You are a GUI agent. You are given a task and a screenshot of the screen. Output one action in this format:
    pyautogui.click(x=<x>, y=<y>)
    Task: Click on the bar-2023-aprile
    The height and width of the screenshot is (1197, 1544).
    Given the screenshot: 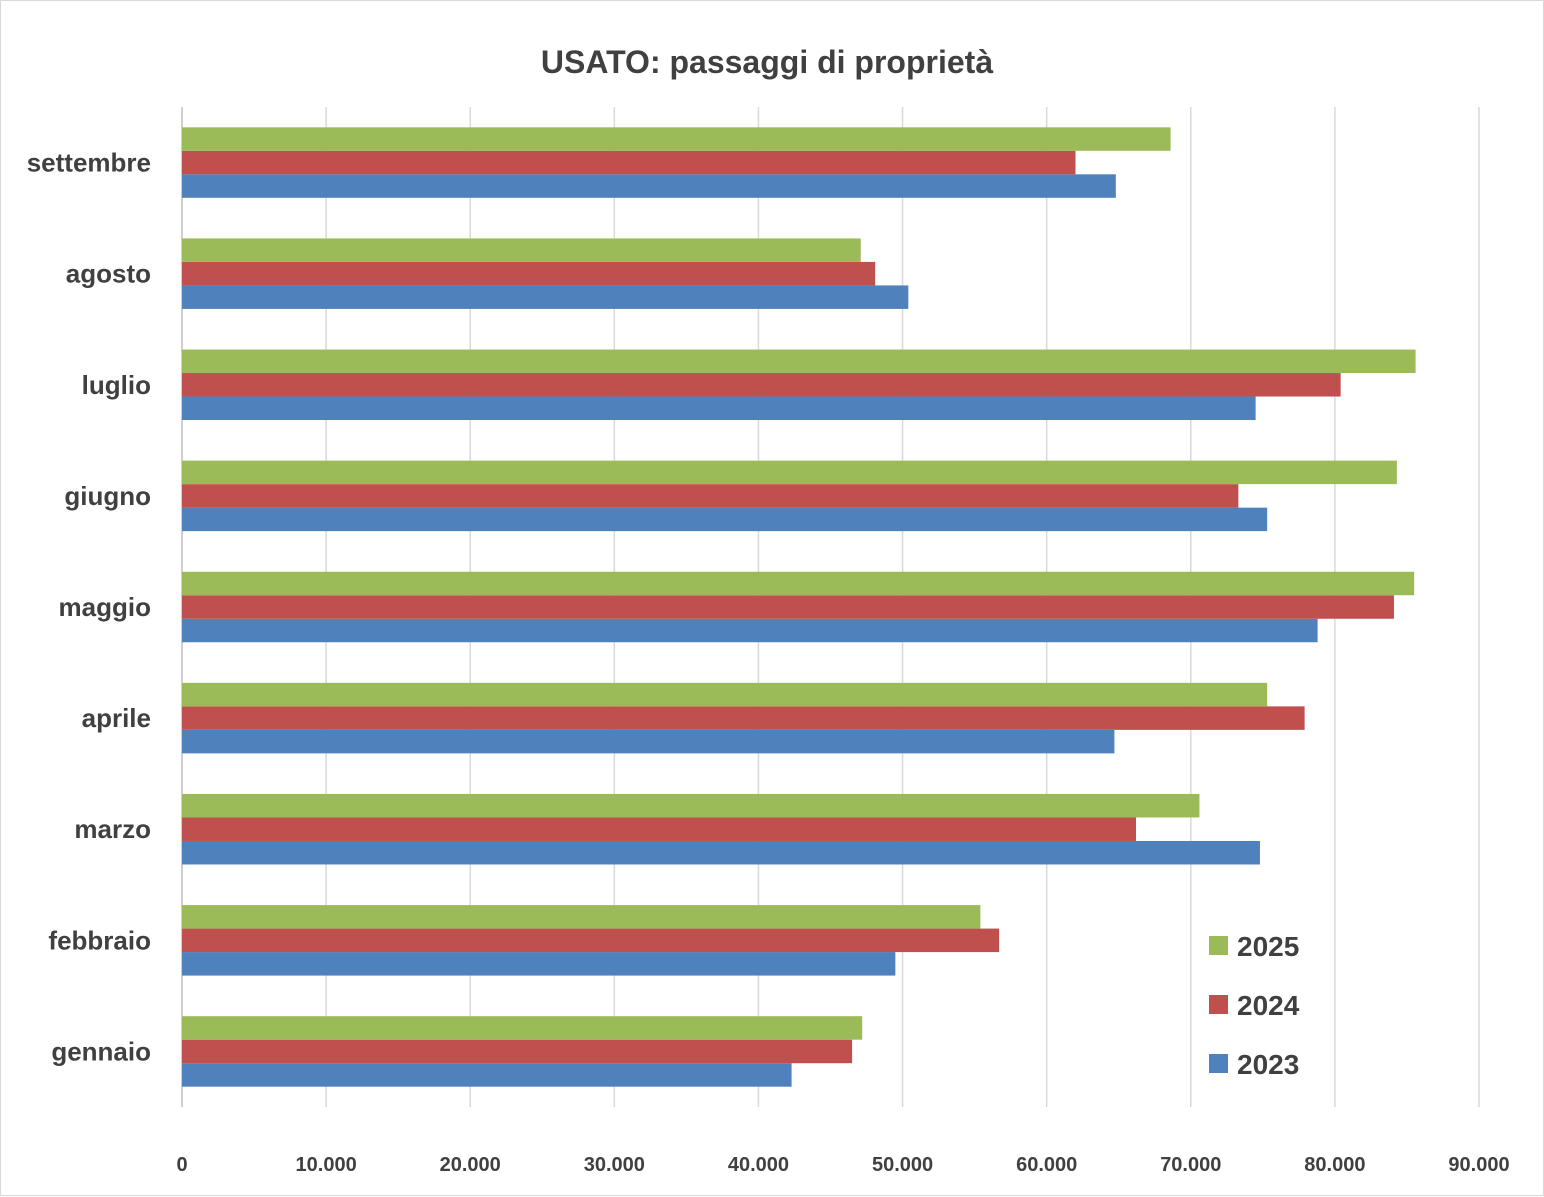 What is the action you would take?
    pyautogui.click(x=648, y=741)
    